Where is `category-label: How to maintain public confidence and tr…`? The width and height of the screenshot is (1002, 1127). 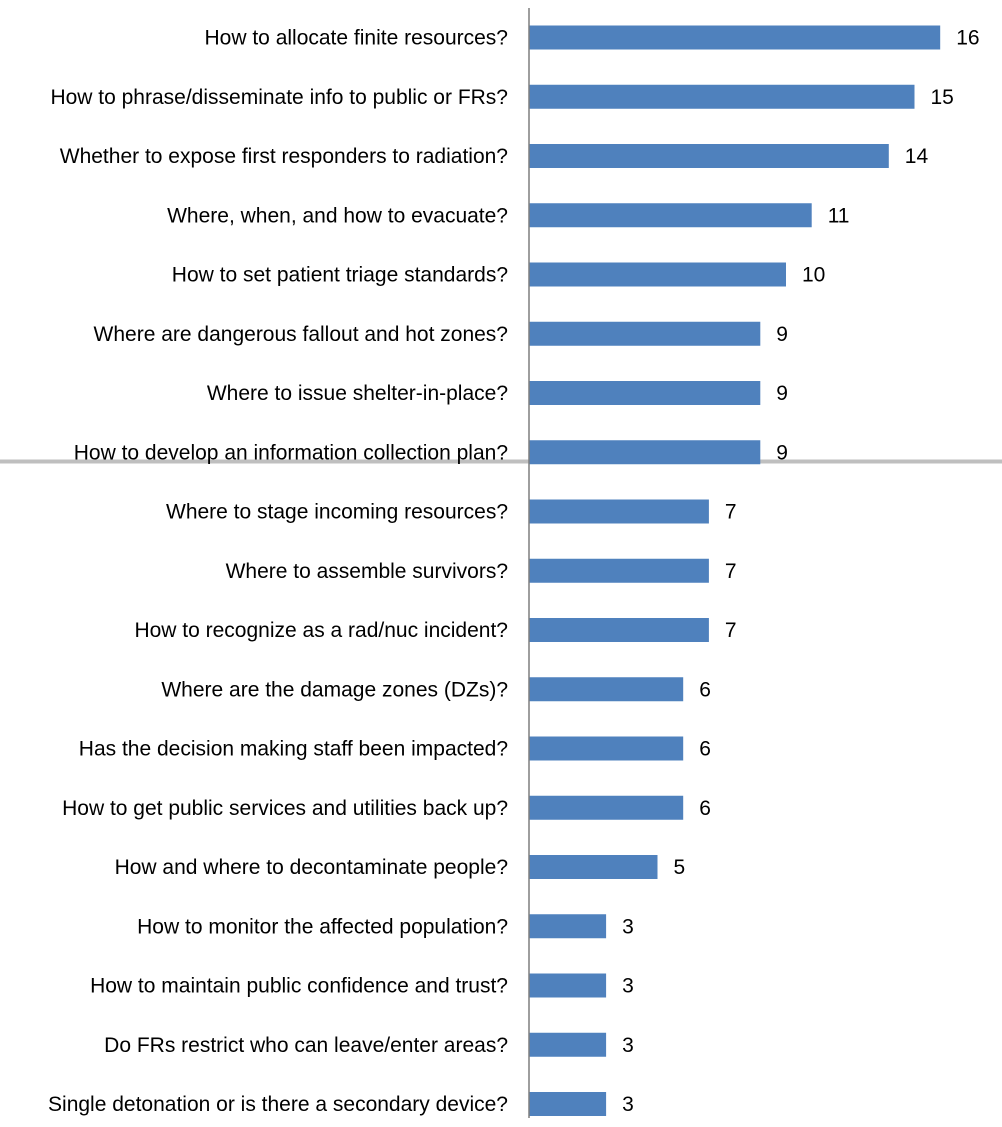
category-label: How to maintain public confidence and tr… is located at coordinates (299, 986).